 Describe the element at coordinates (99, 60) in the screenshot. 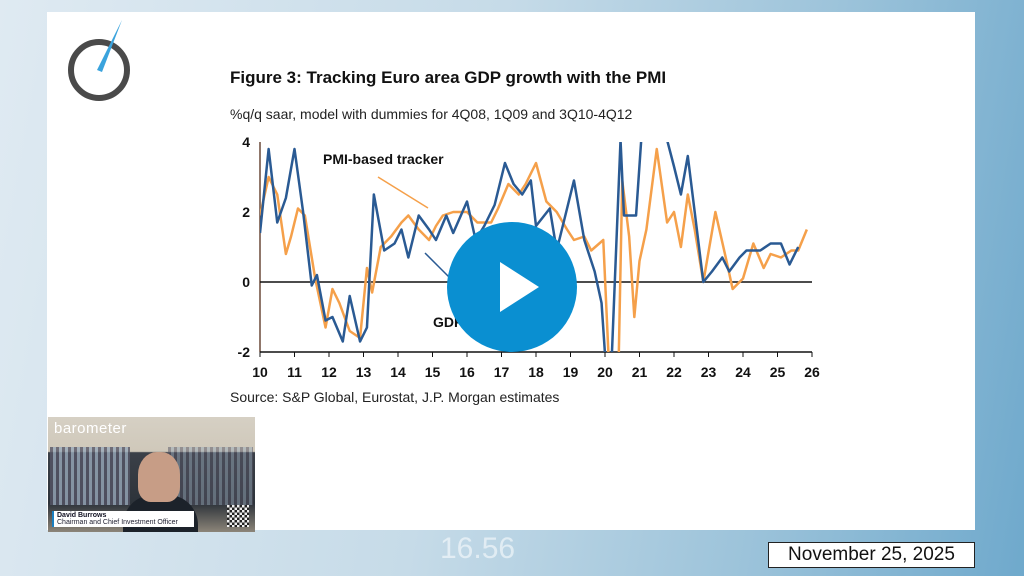

I see `gauge-icon` at that location.